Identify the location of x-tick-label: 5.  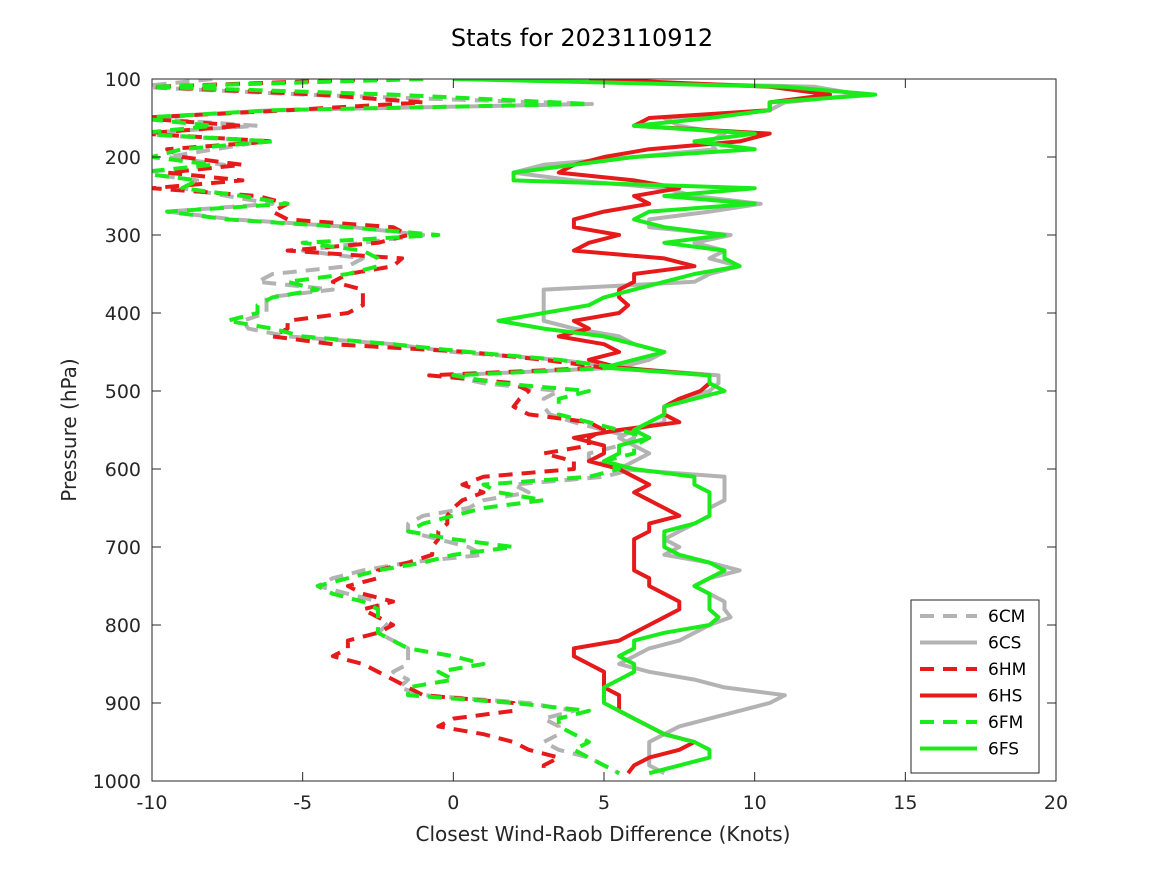
(604, 803).